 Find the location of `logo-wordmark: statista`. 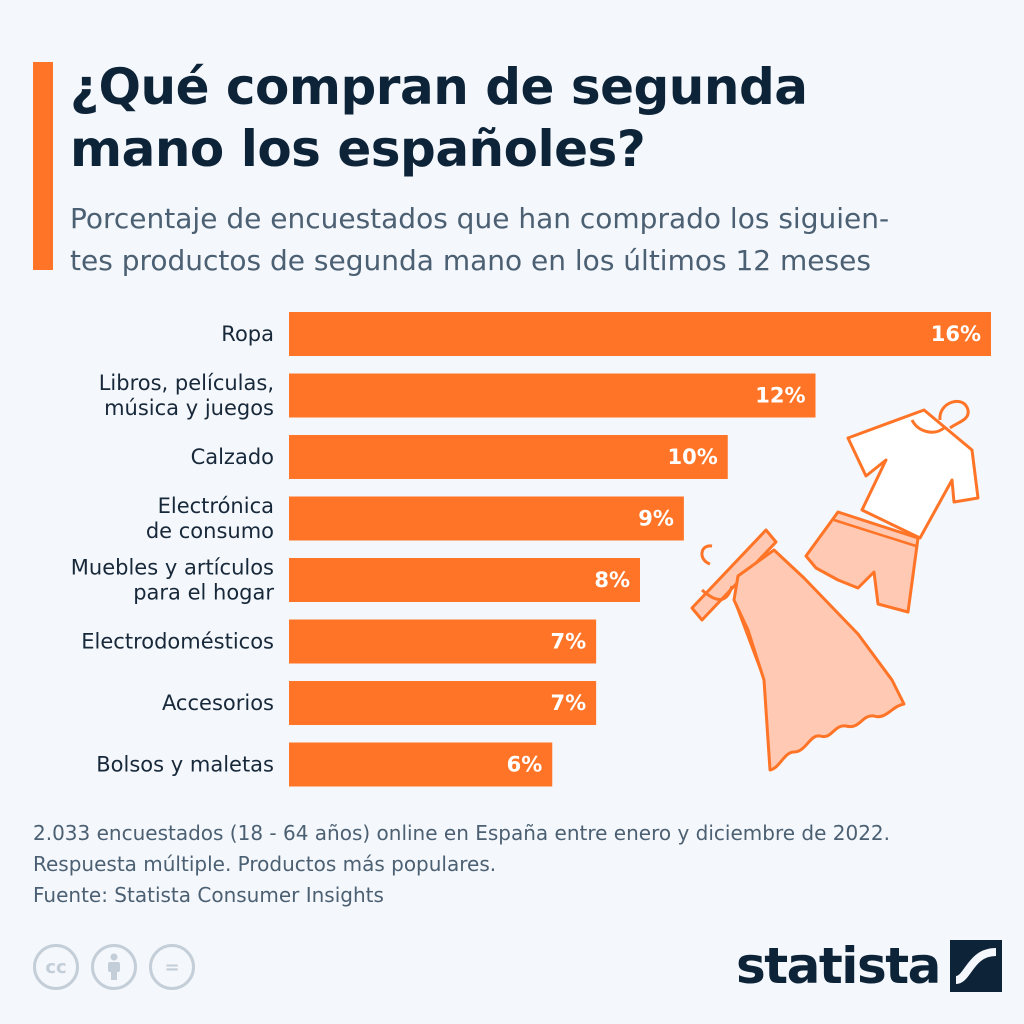

logo-wordmark: statista is located at coordinates (838, 966).